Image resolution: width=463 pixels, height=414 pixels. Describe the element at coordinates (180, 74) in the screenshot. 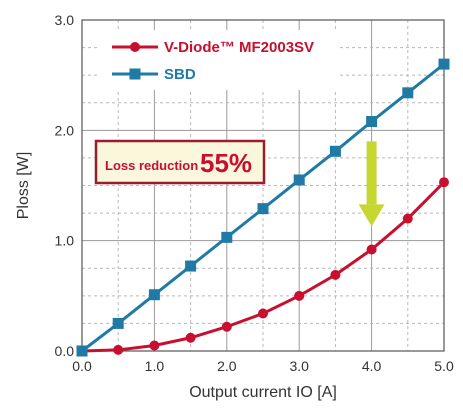

I see `legend-label: SBD` at that location.